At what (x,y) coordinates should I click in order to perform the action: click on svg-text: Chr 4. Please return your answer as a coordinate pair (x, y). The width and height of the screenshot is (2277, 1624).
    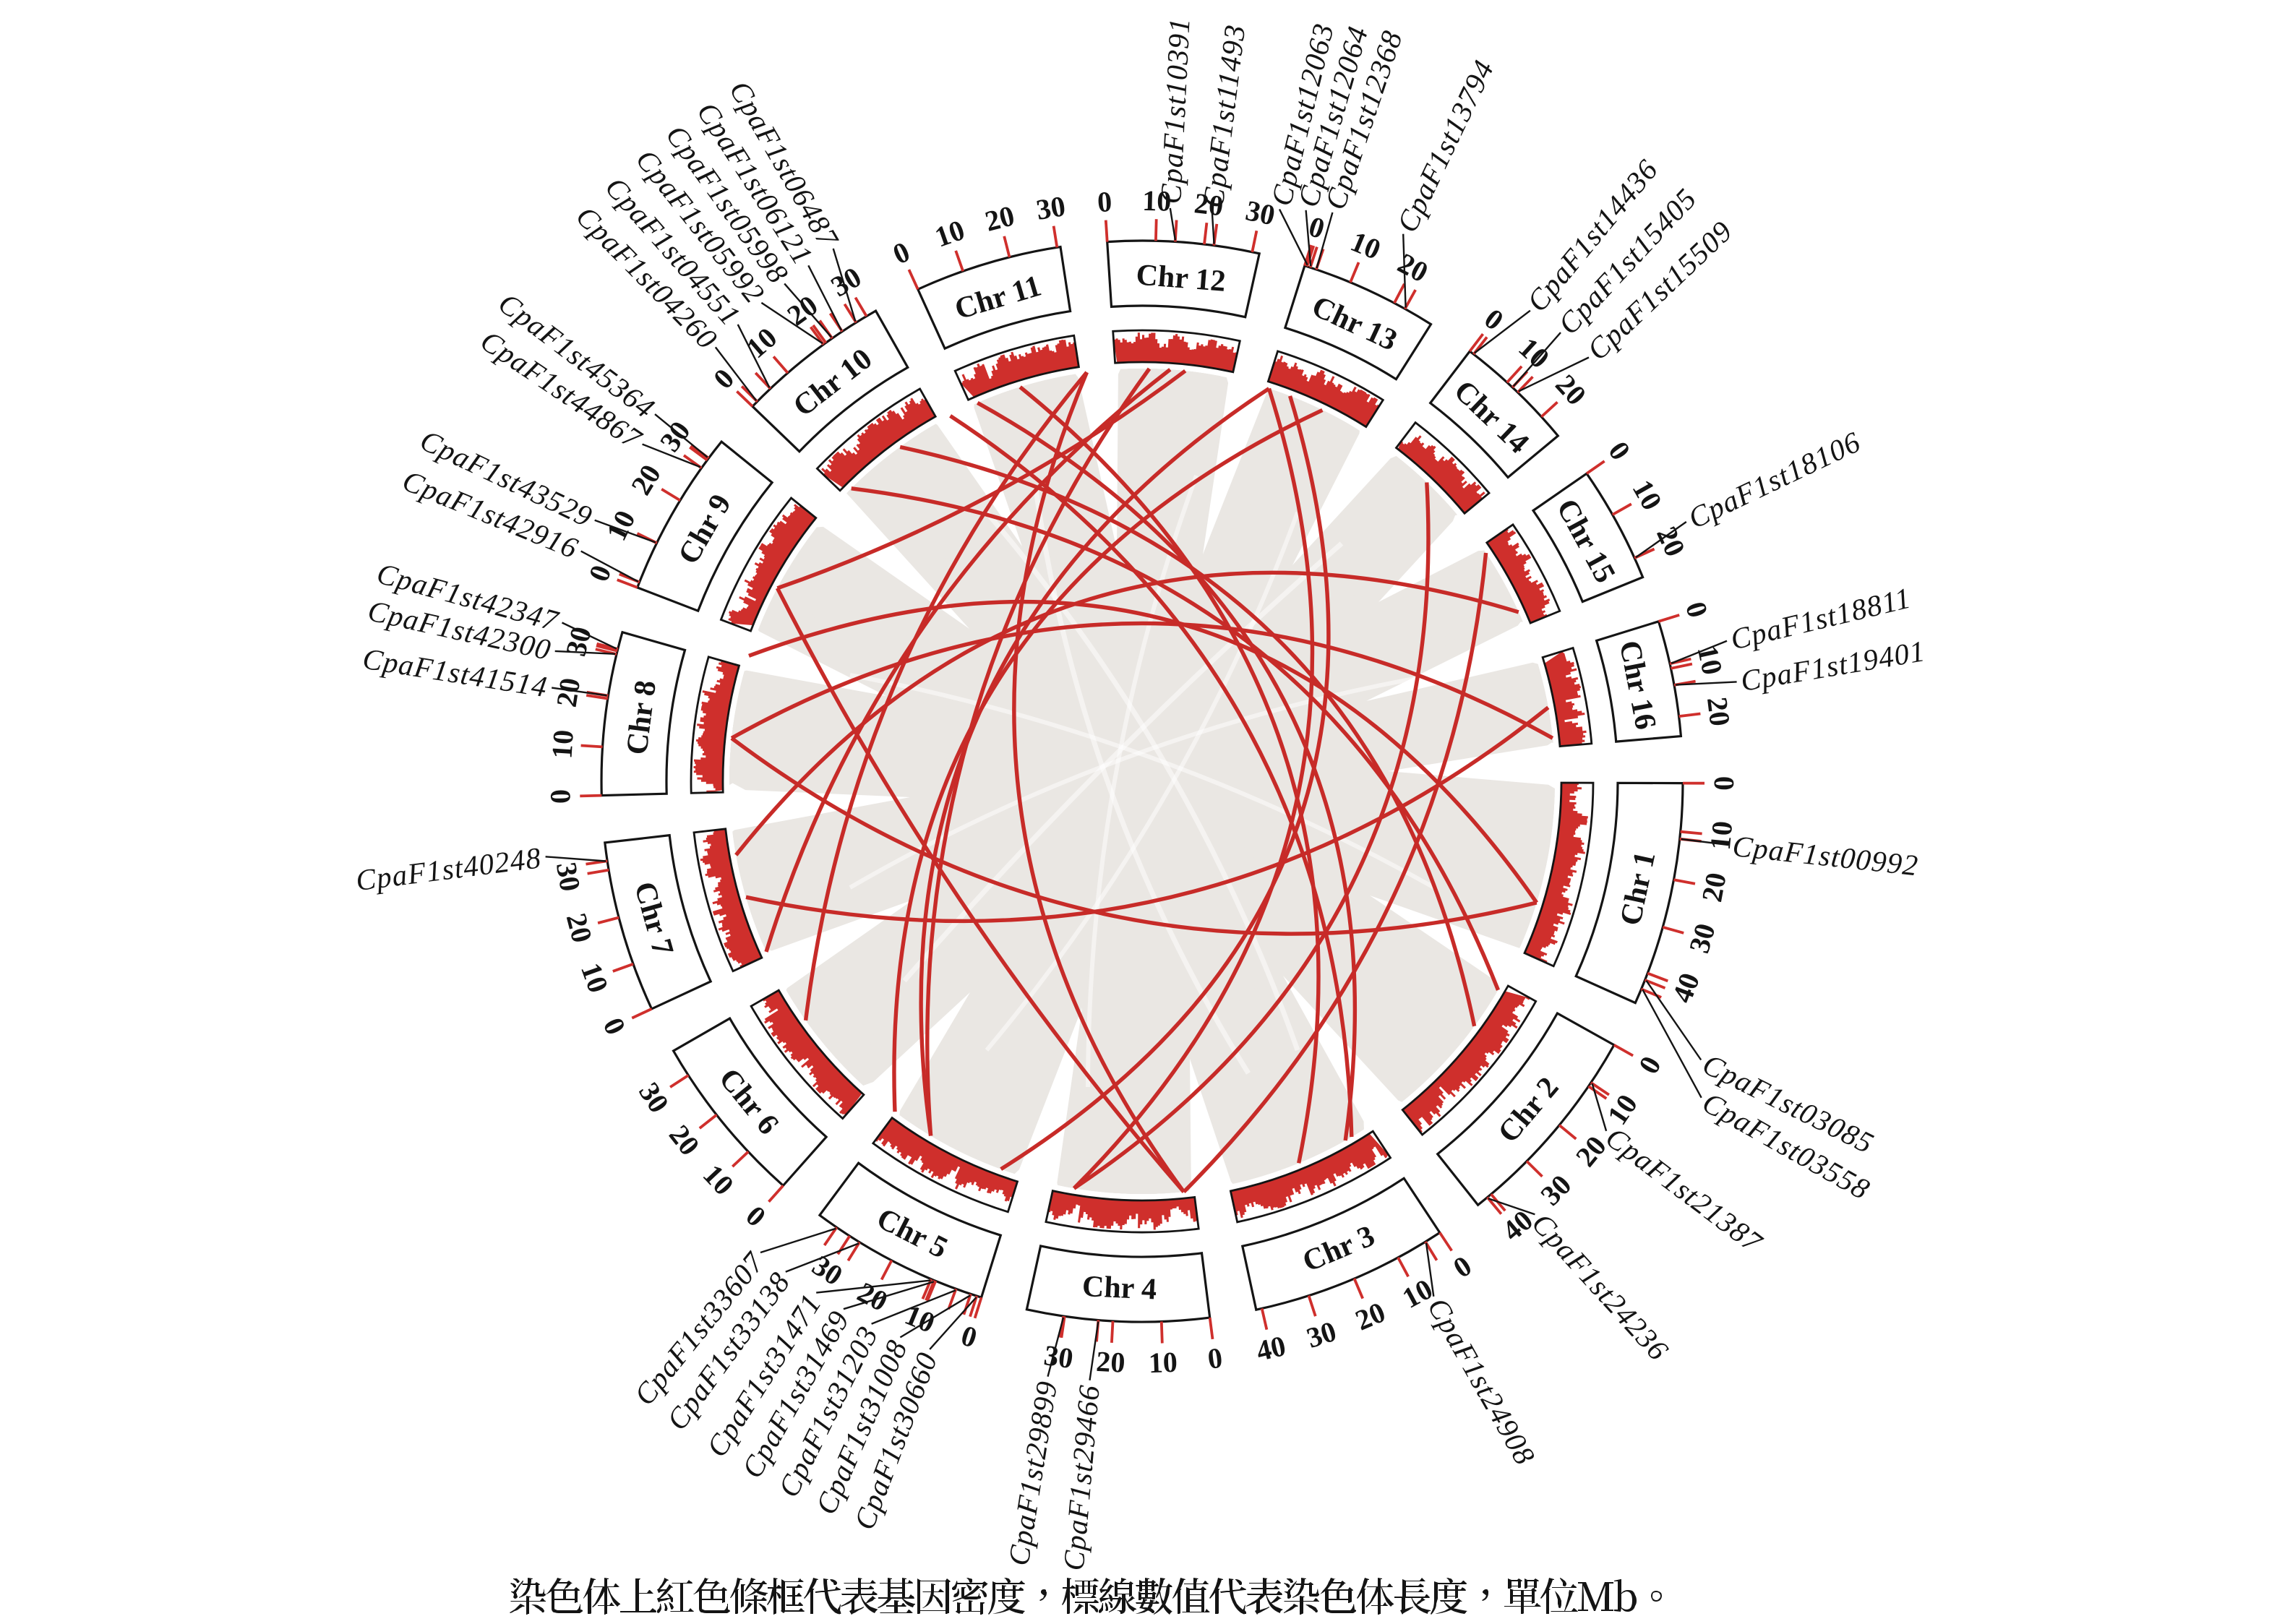
    Looking at the image, I should click on (1119, 1288).